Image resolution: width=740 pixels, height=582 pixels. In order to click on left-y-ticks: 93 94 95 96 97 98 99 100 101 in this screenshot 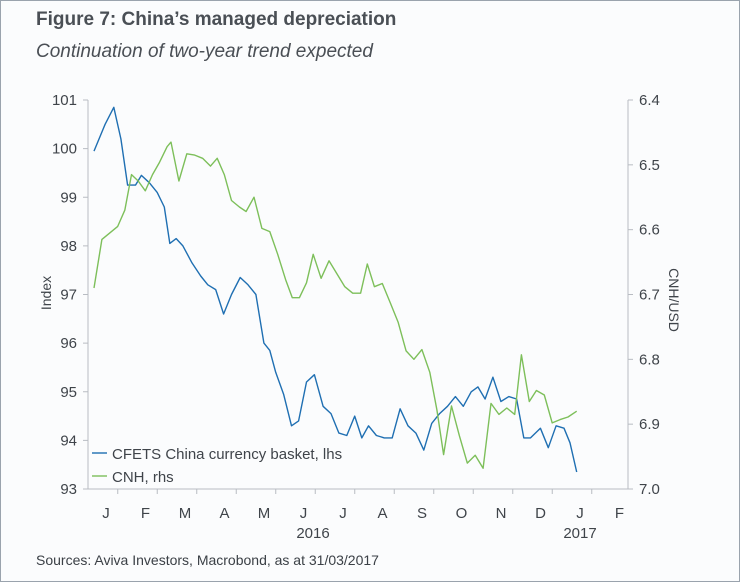, I will do `click(70, 295)`.